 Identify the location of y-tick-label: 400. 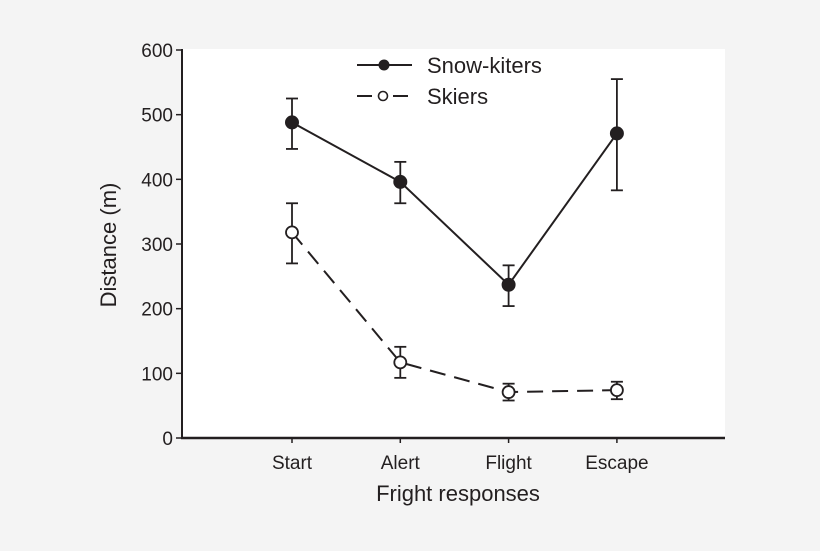
(157, 180).